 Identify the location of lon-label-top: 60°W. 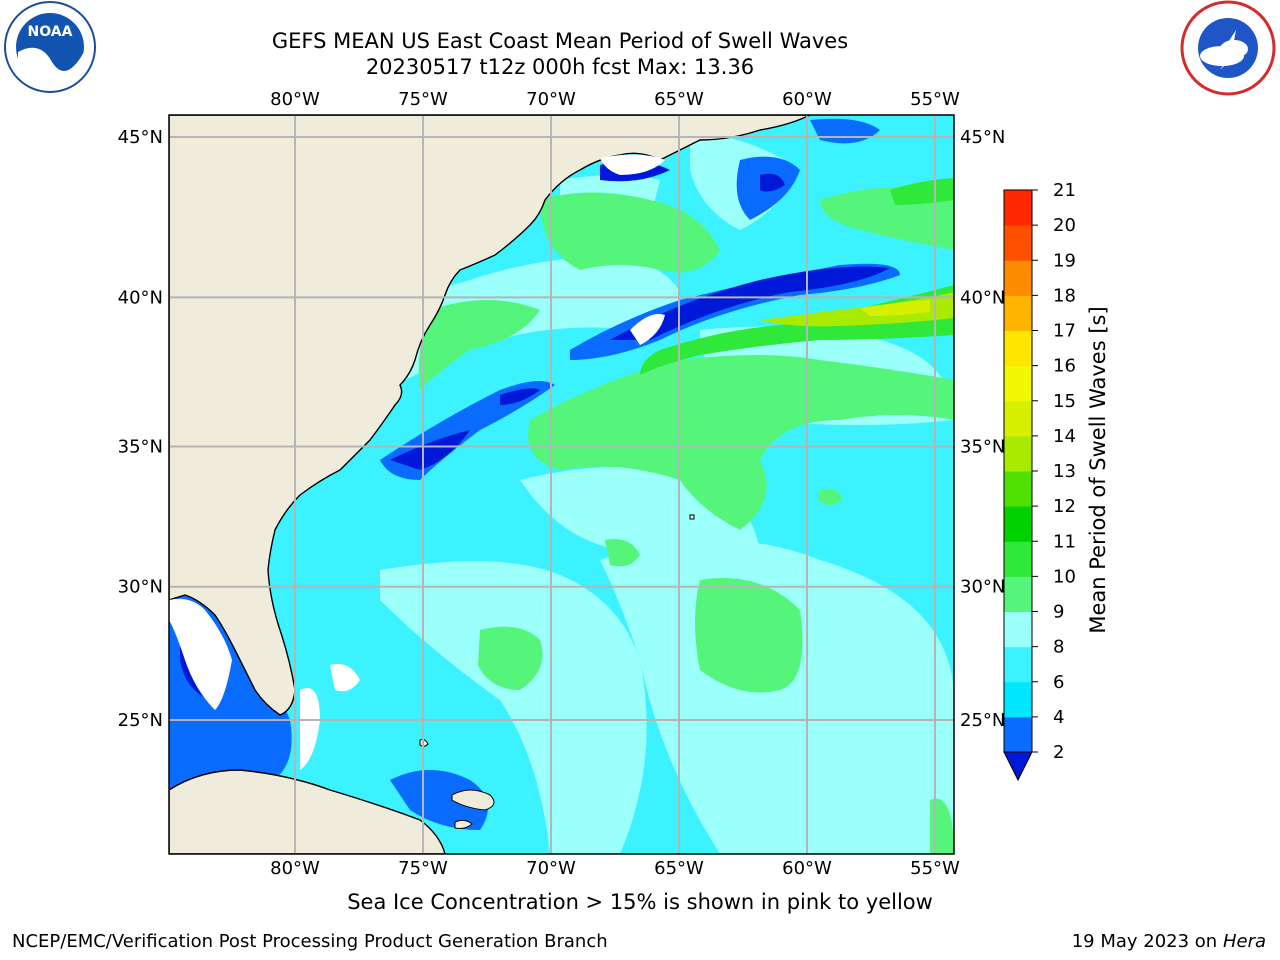
(807, 99).